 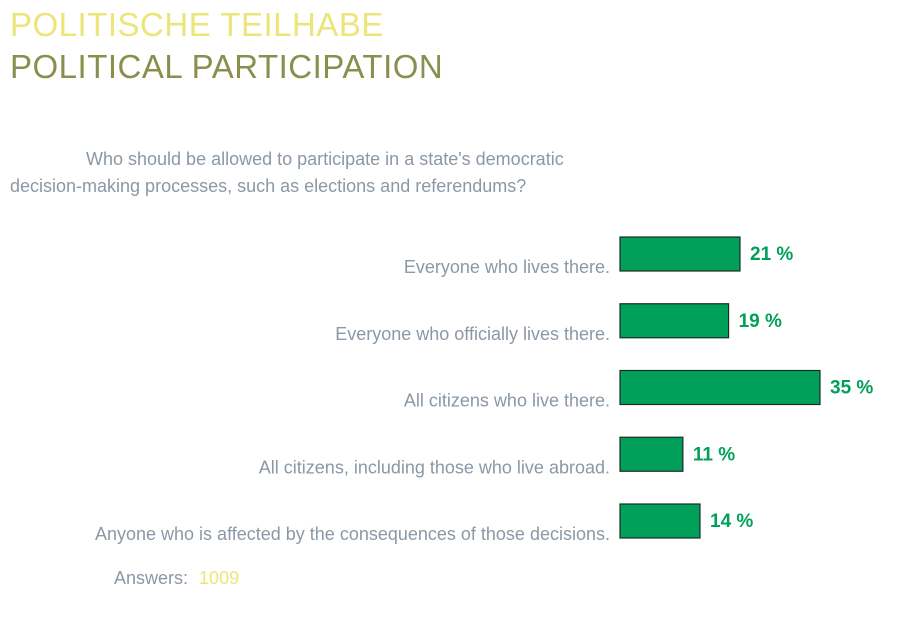 What do you see at coordinates (507, 267) in the screenshot?
I see `category-label-1: Everyone who lives there.` at bounding box center [507, 267].